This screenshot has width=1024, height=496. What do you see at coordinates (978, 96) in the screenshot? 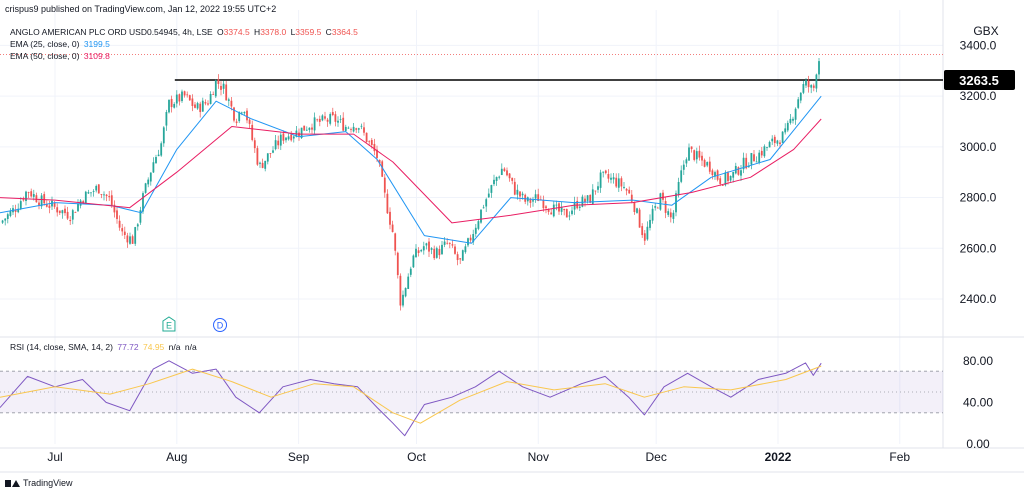
I see `price-tick-label: 3200.0` at bounding box center [978, 96].